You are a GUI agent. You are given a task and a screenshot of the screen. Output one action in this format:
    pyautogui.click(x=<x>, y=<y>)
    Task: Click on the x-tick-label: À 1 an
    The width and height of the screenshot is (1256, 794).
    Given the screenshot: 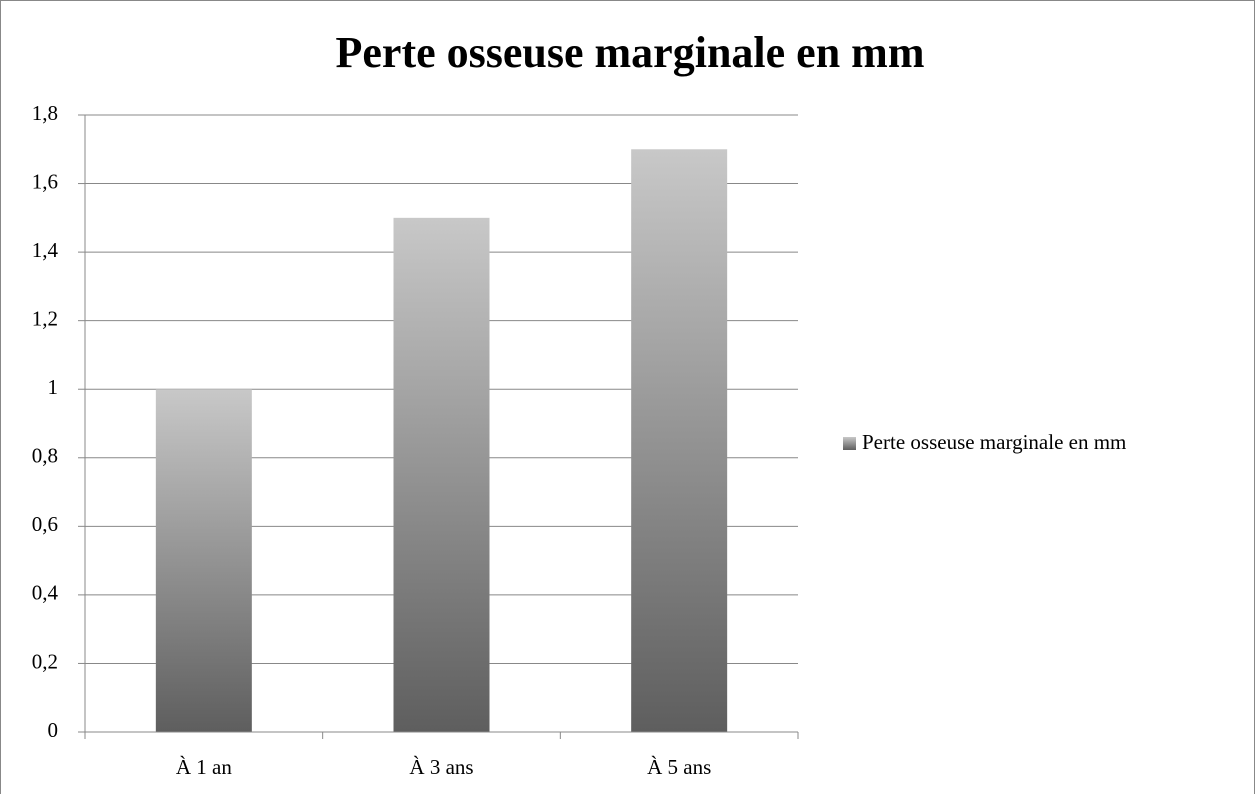 What is the action you would take?
    pyautogui.click(x=204, y=767)
    